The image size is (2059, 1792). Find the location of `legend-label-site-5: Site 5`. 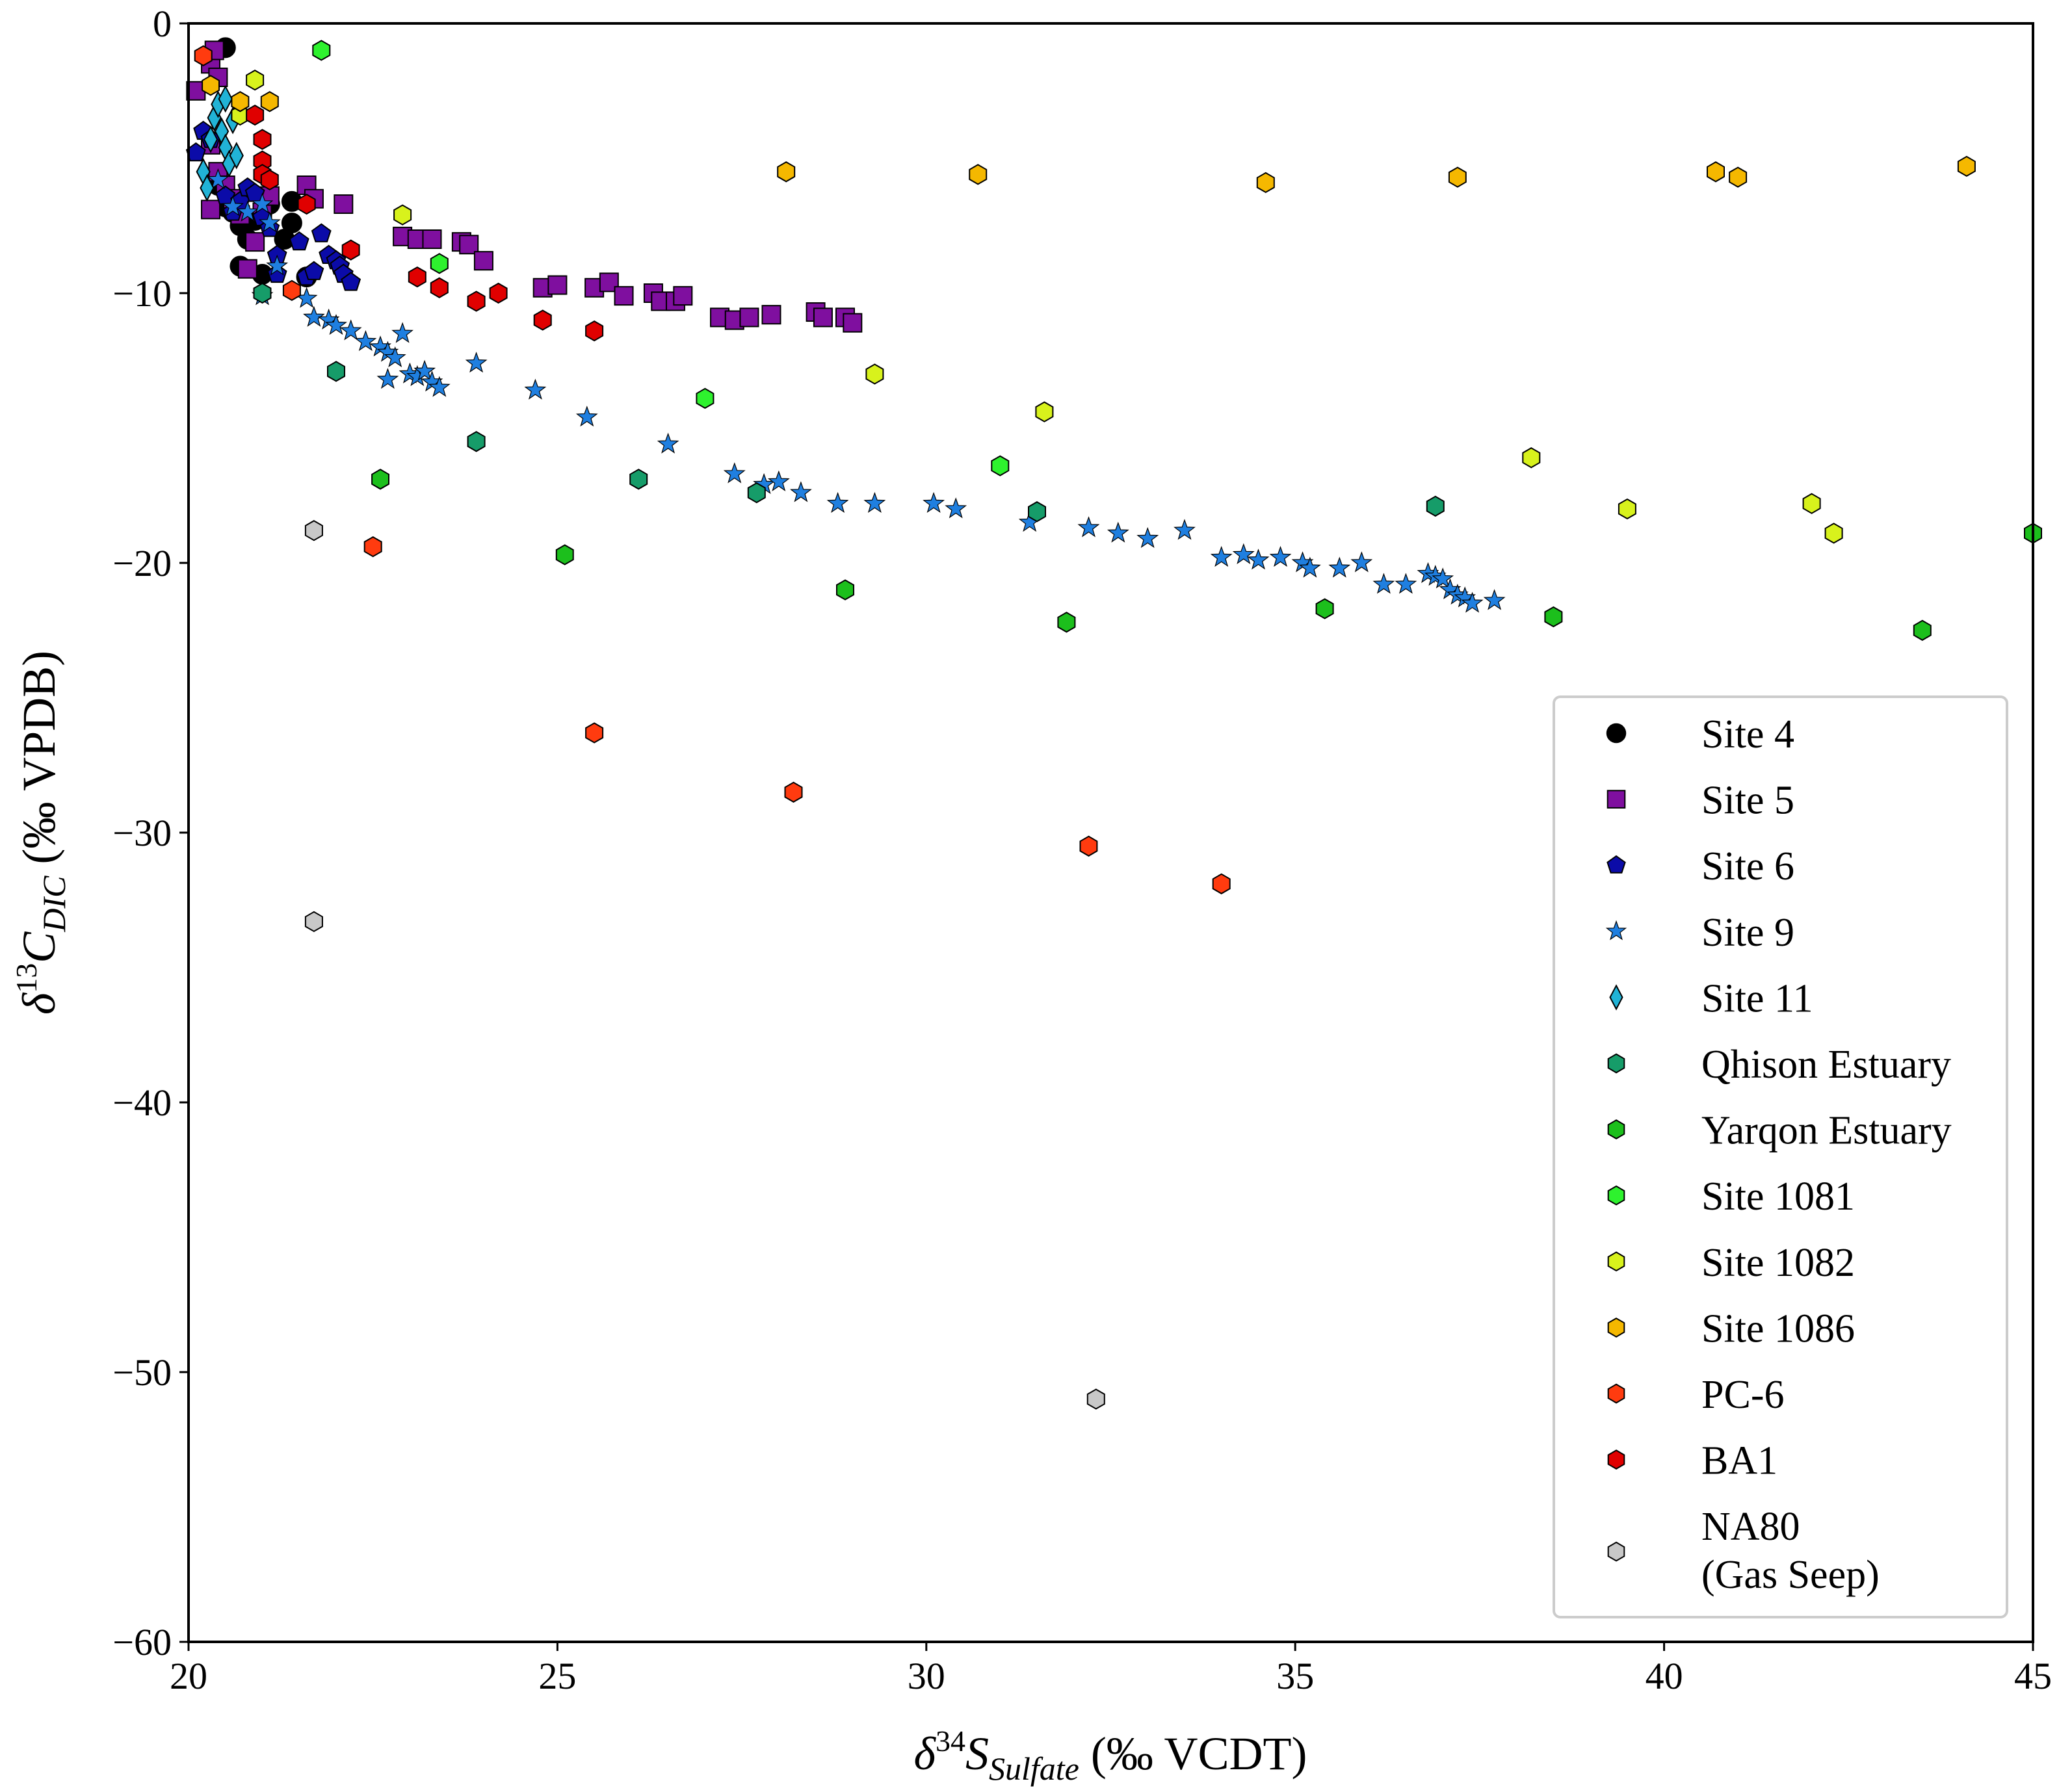

legend-label-site-5: Site 5 is located at coordinates (1747, 801).